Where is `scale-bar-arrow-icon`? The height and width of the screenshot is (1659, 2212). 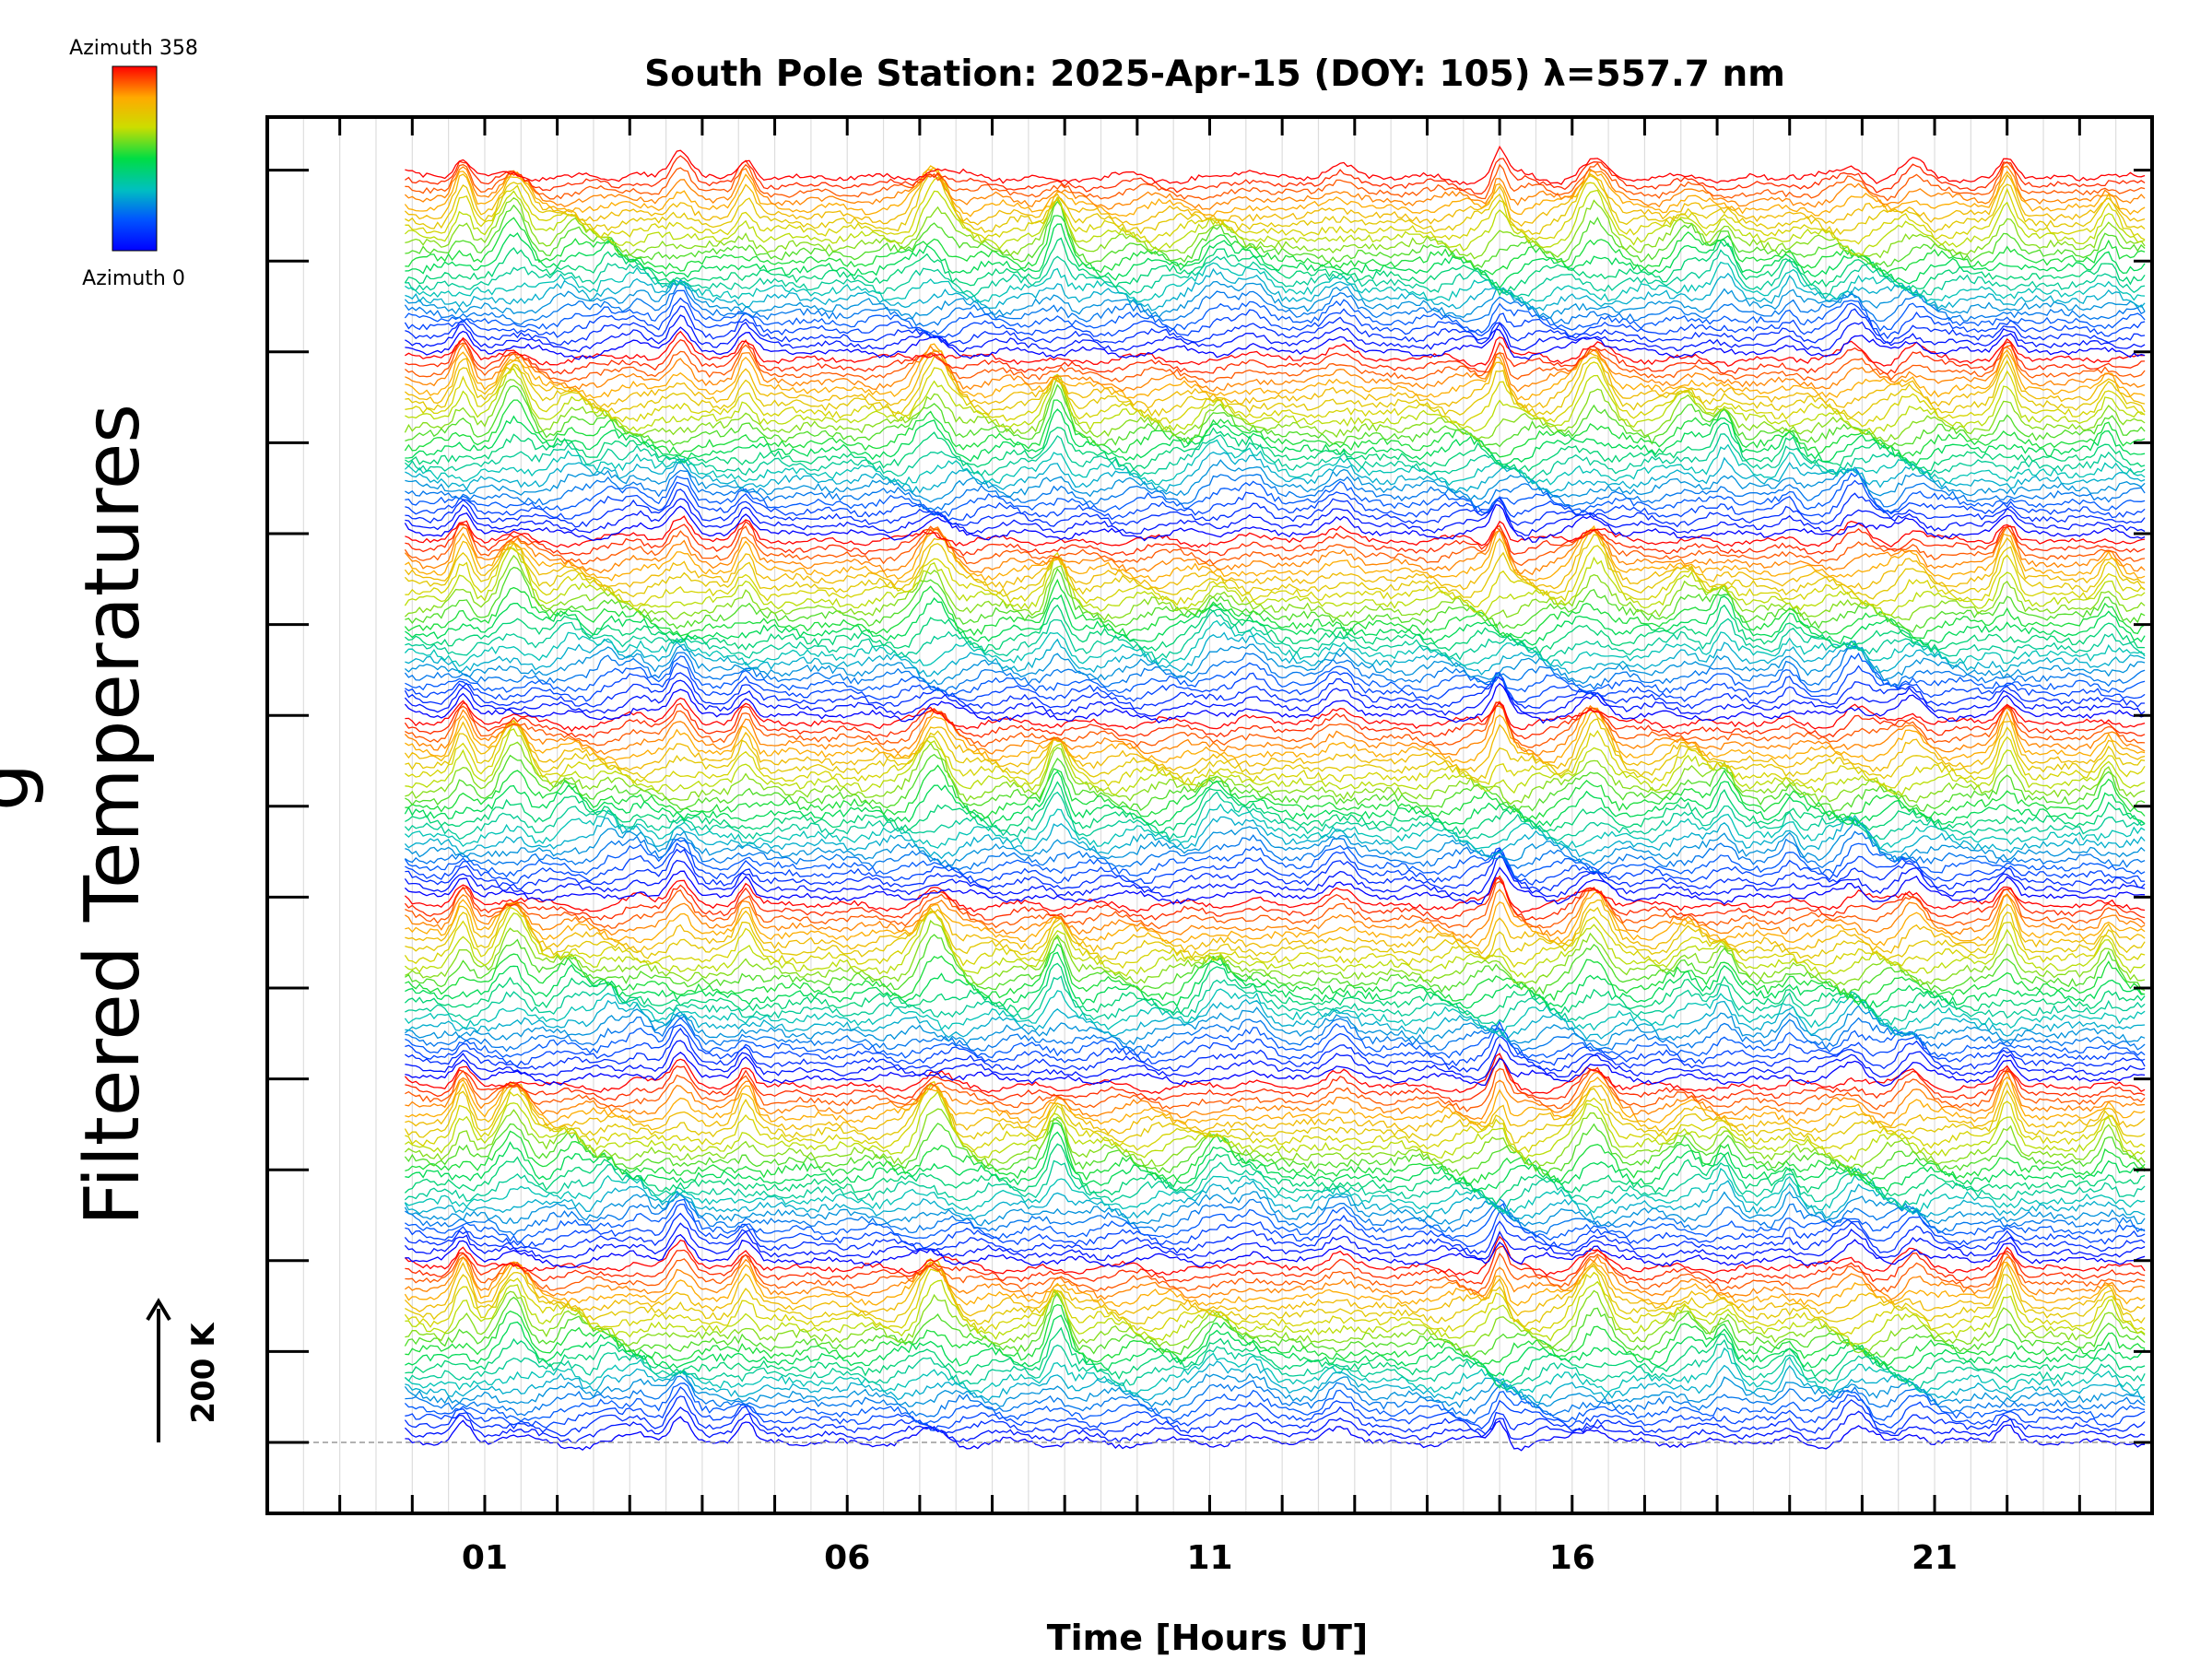
scale-bar-arrow-icon is located at coordinates (158, 1310).